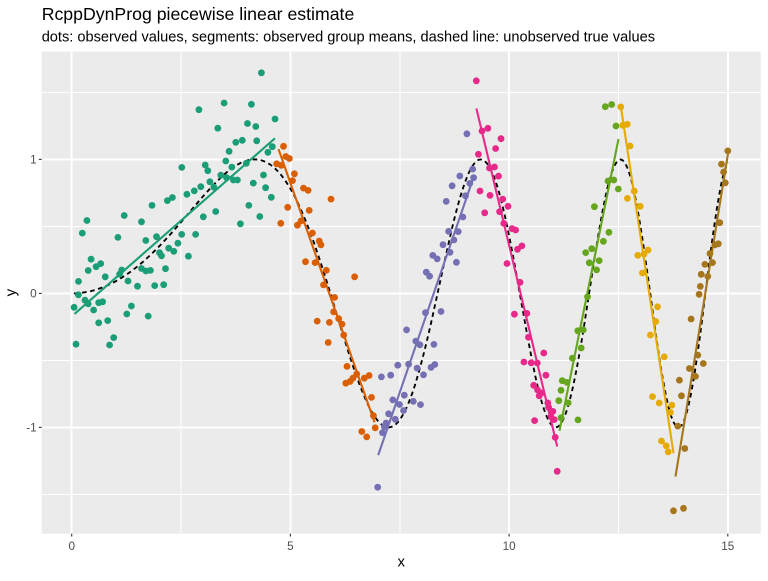  What do you see at coordinates (728, 546) in the screenshot?
I see `svg-text: 15` at bounding box center [728, 546].